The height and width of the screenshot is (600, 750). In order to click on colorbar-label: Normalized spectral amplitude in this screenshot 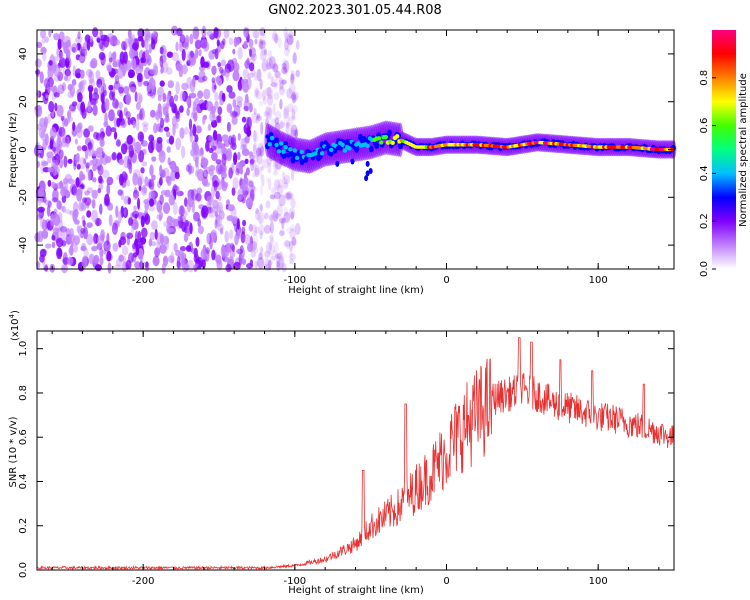, I will do `click(743, 150)`.